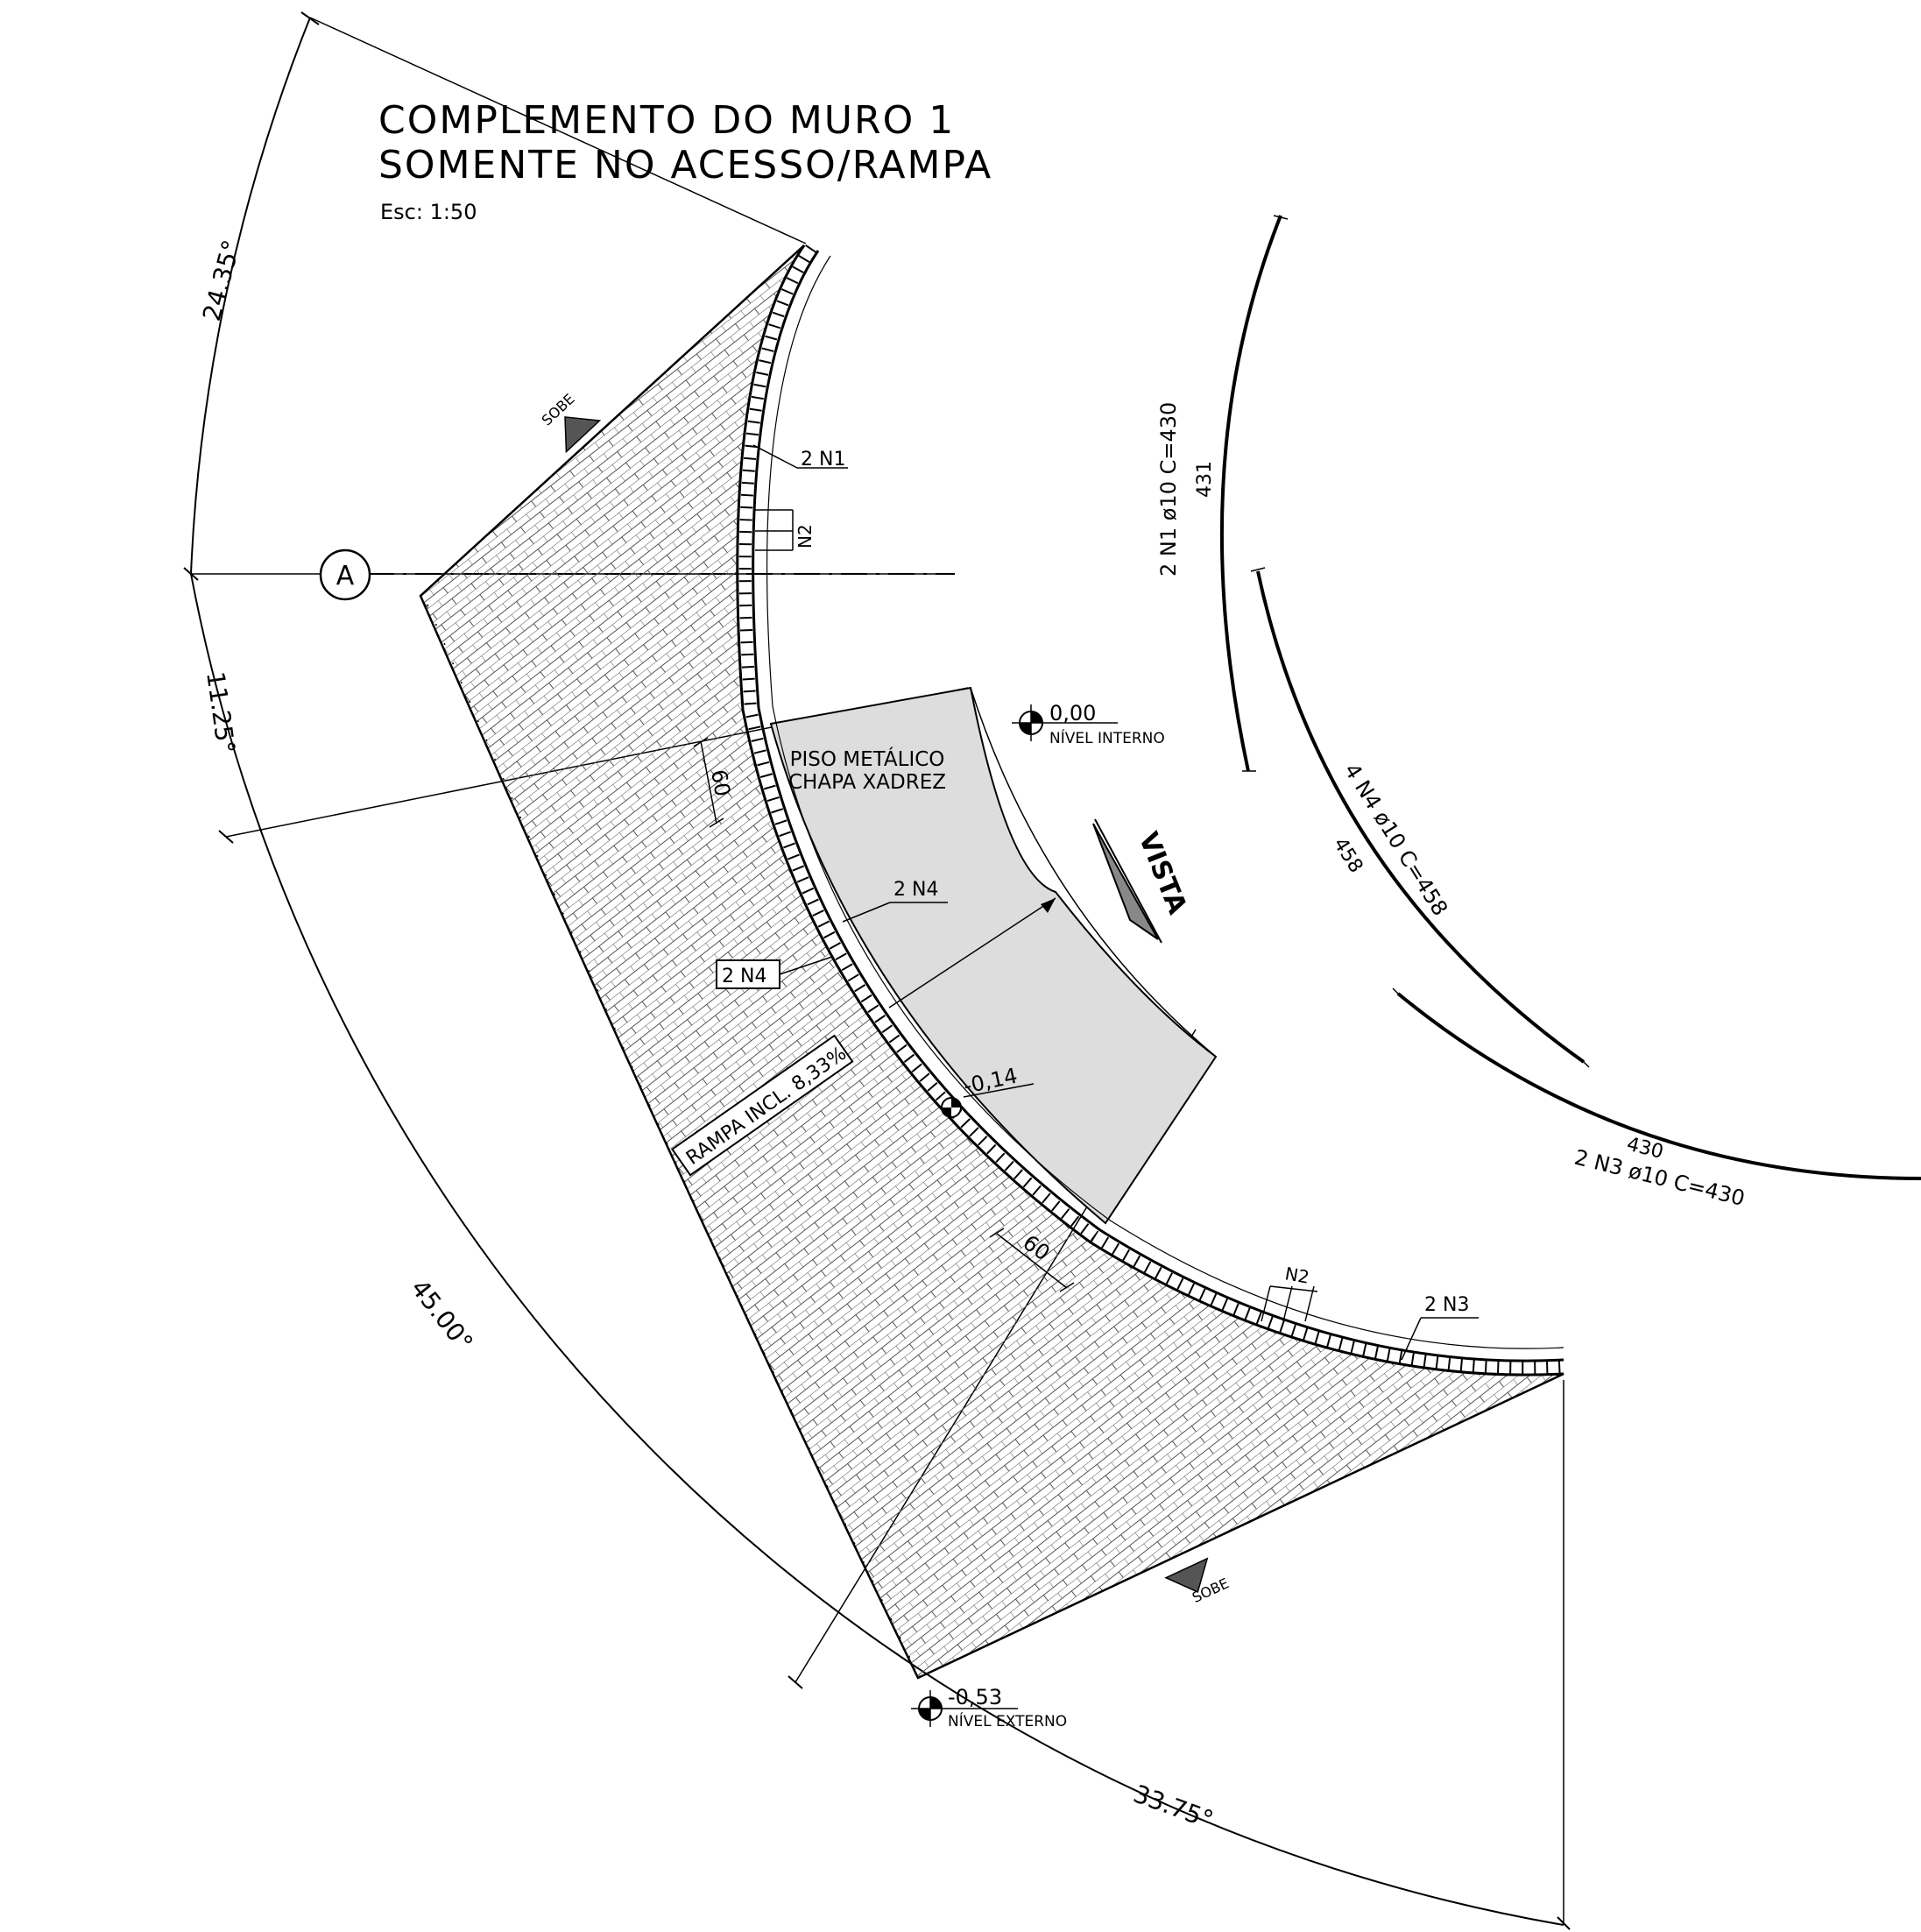  What do you see at coordinates (1446, 1305) in the screenshot?
I see `callout-2n3: 2 N3` at bounding box center [1446, 1305].